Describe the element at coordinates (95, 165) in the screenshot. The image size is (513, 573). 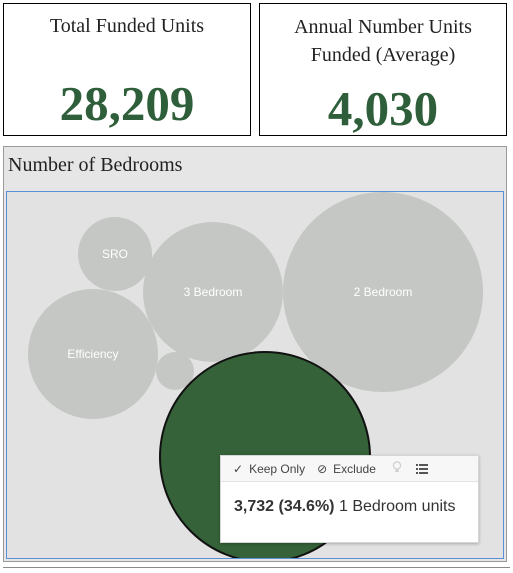
I see `panel-title: Number of Bedrooms` at that location.